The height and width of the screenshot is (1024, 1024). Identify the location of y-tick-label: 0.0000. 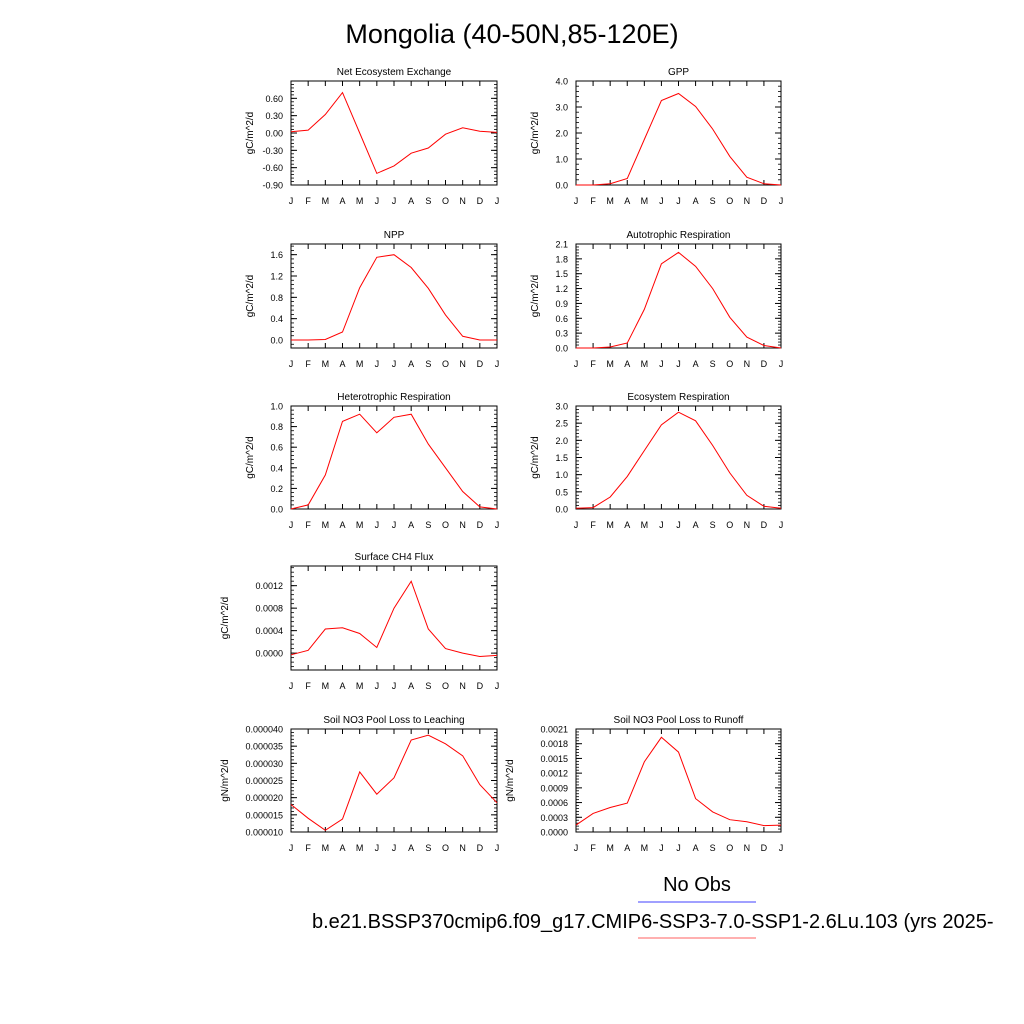
(554, 833).